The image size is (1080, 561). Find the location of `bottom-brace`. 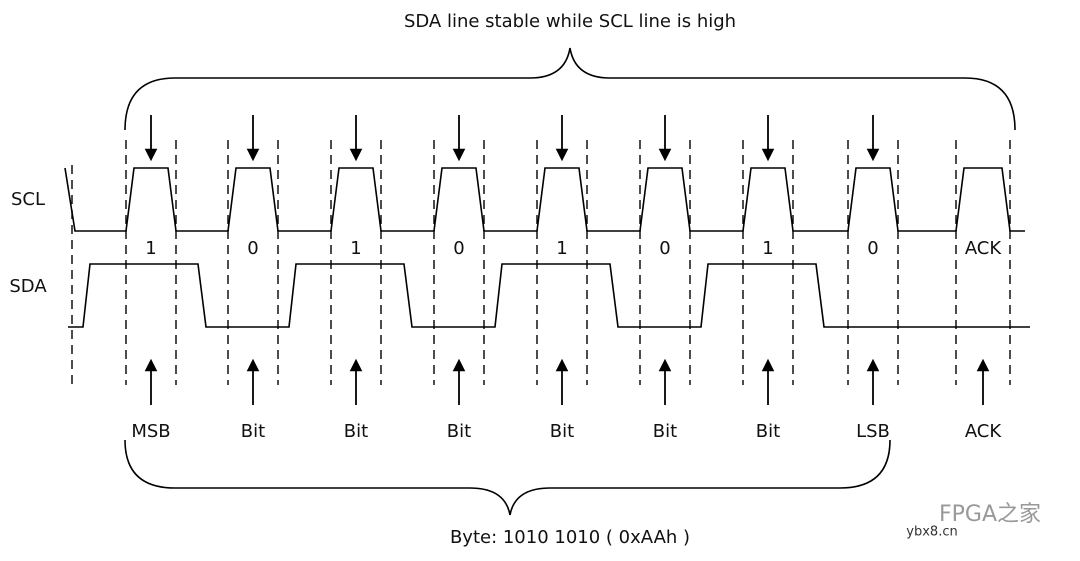

bottom-brace is located at coordinates (507, 477).